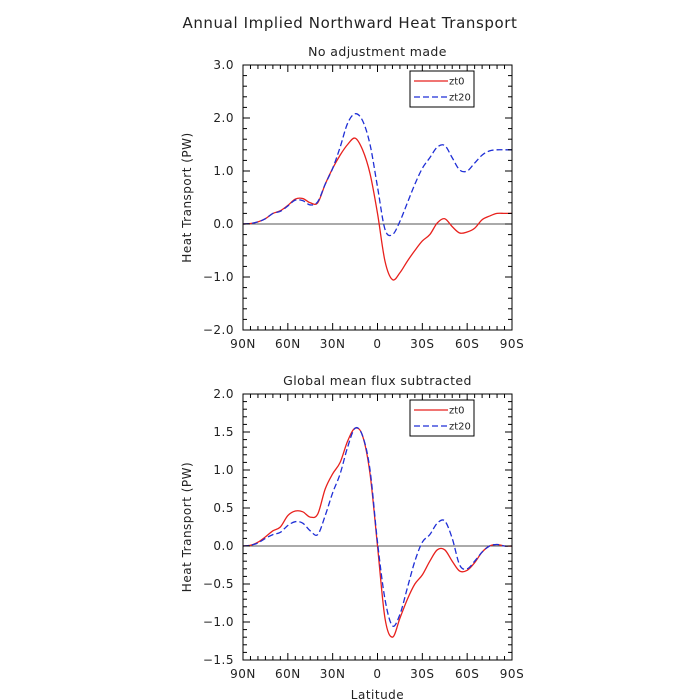 This screenshot has width=700, height=700. Describe the element at coordinates (349, 23) in the screenshot. I see `figure-title: Annual Implied Northward Heat Transport` at that location.